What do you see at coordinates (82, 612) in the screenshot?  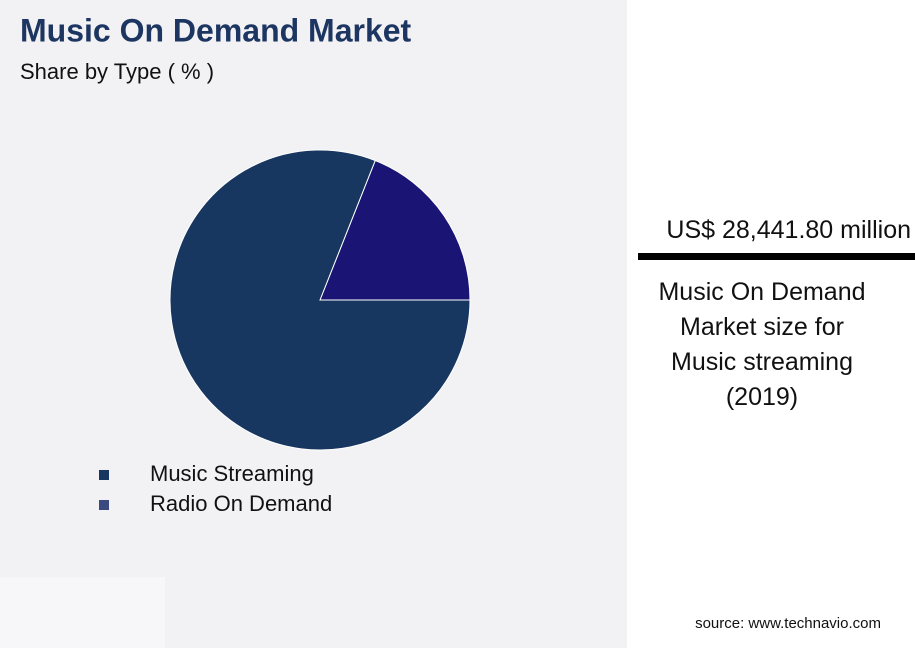 I see `footer-strip` at bounding box center [82, 612].